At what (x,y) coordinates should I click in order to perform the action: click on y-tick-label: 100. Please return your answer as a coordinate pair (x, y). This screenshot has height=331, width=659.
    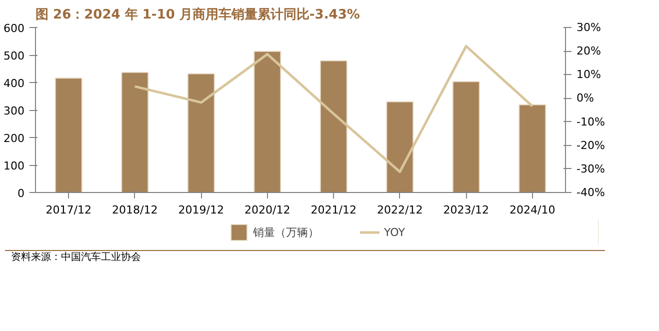
    Looking at the image, I should click on (14, 166).